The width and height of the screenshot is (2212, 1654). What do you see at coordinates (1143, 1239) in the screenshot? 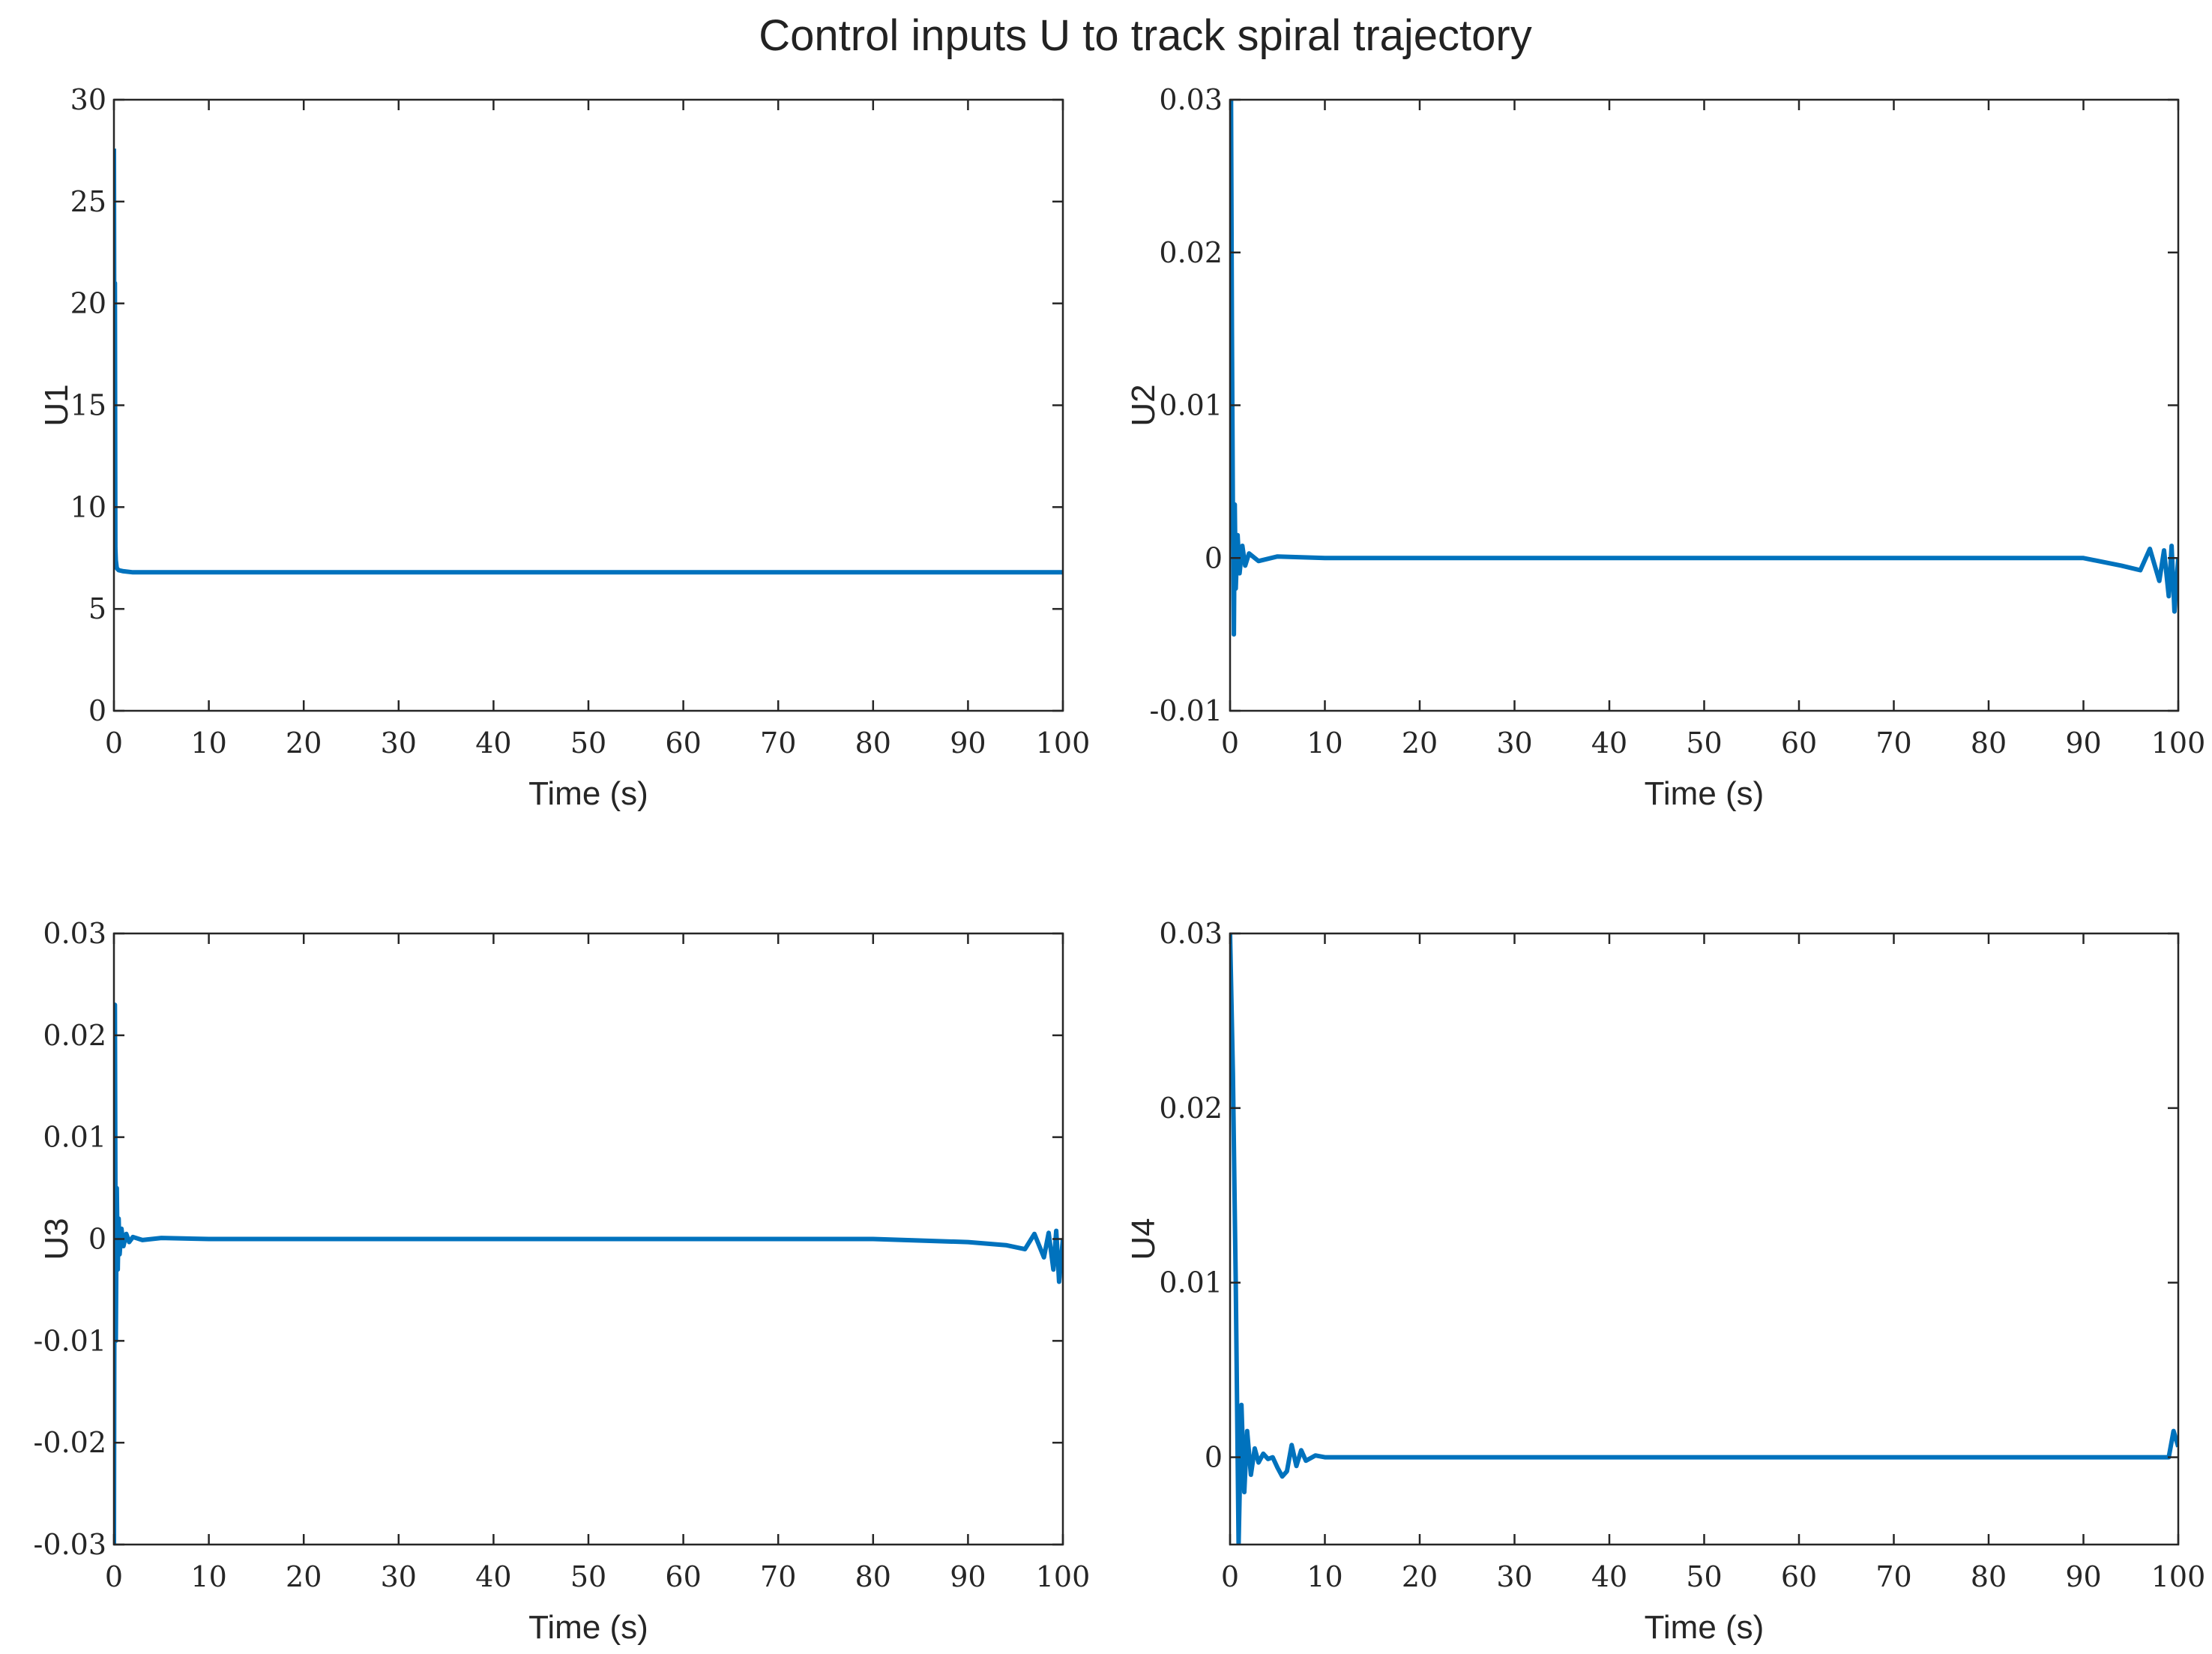
I see `y-axis-label: U4` at bounding box center [1143, 1239].